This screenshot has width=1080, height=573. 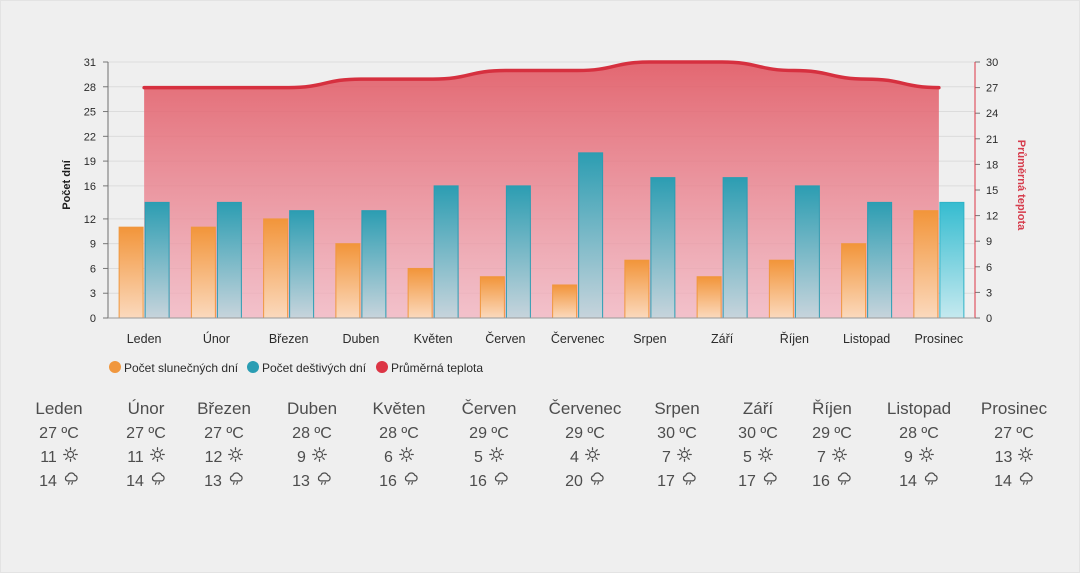 I want to click on sunny-days-row: 11, so click(x=146, y=458).